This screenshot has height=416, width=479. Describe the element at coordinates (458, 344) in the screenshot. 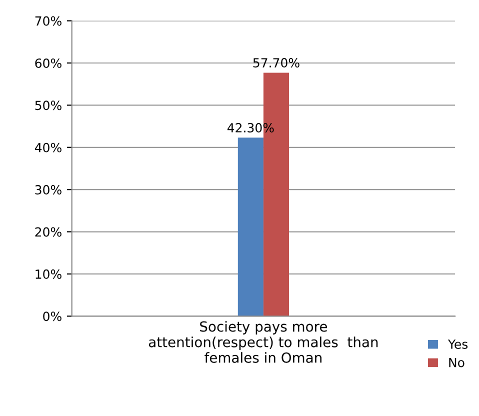

I see `legend-label: Yes` at that location.